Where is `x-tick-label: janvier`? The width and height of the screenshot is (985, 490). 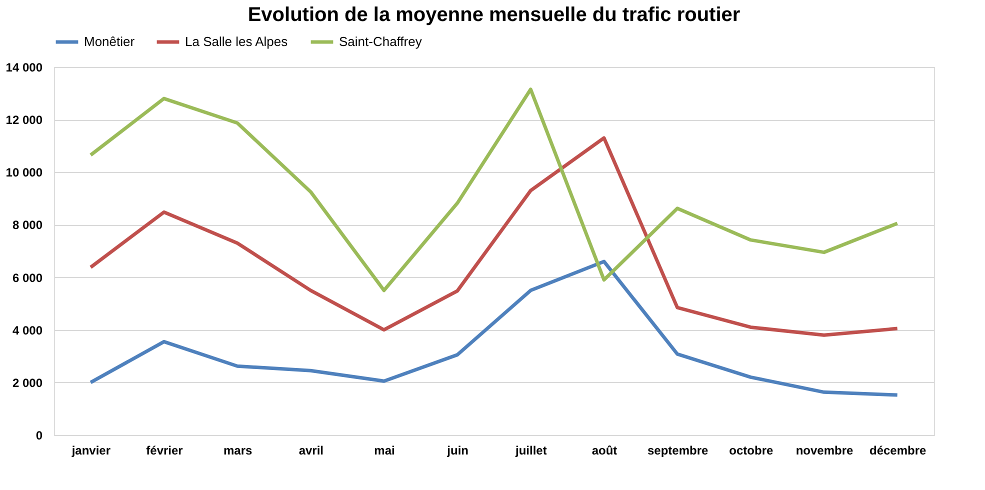 x-tick-label: janvier is located at coordinates (90, 451).